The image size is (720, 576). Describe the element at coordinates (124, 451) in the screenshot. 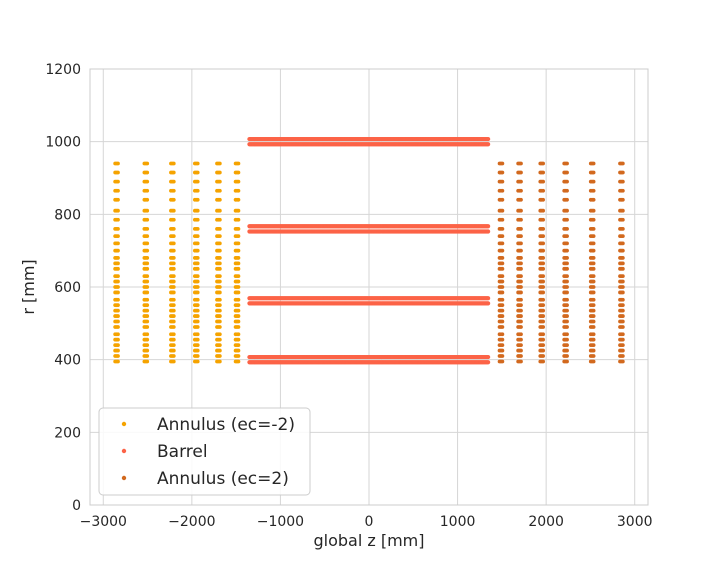

I see `legend-marker-barrel` at that location.